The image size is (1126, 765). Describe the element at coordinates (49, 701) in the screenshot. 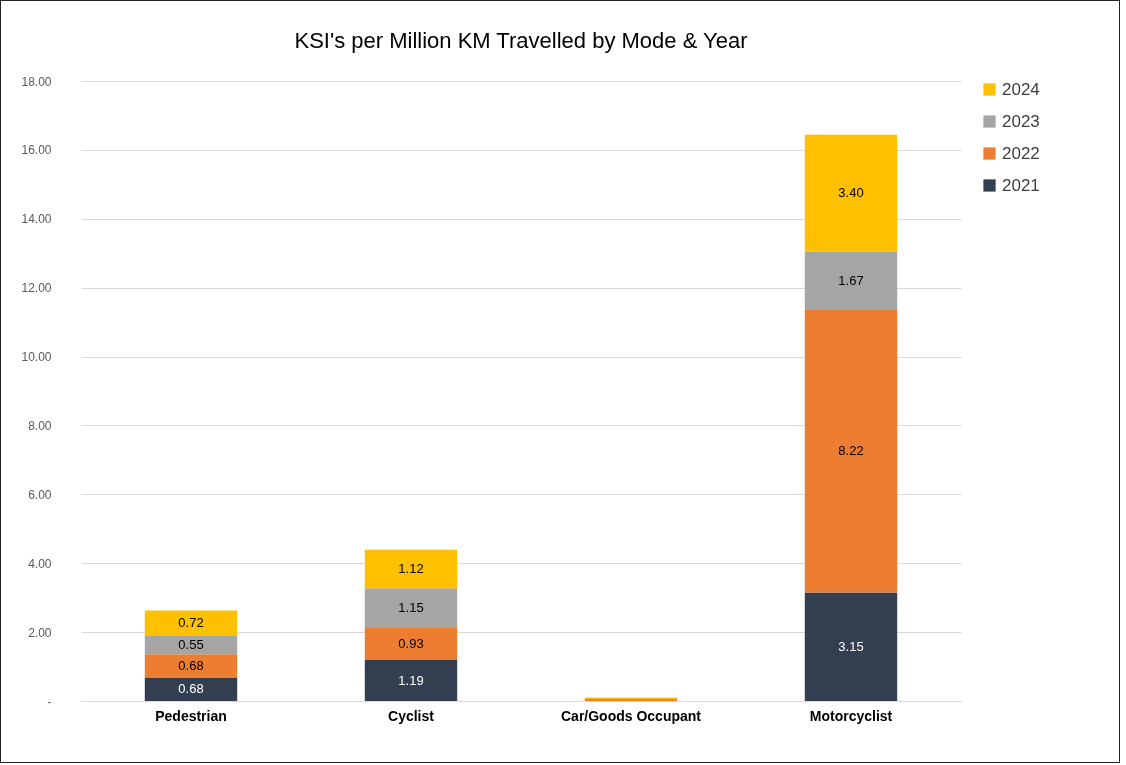

I see `y-tick-label: -` at that location.